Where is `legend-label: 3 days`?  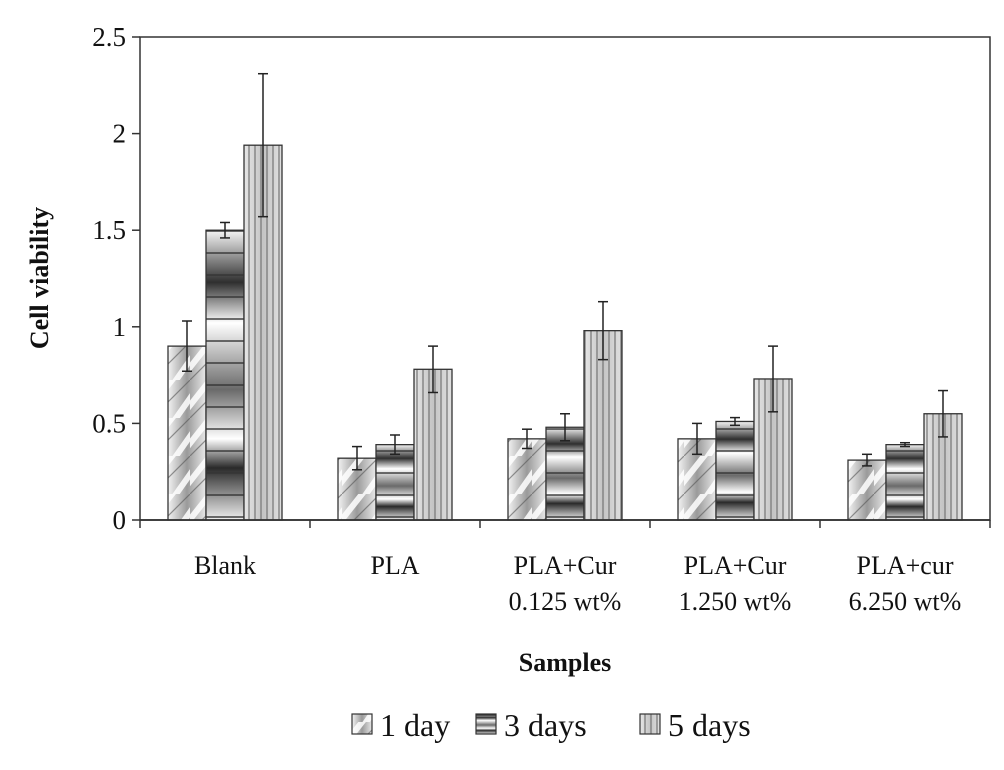 legend-label: 3 days is located at coordinates (545, 725).